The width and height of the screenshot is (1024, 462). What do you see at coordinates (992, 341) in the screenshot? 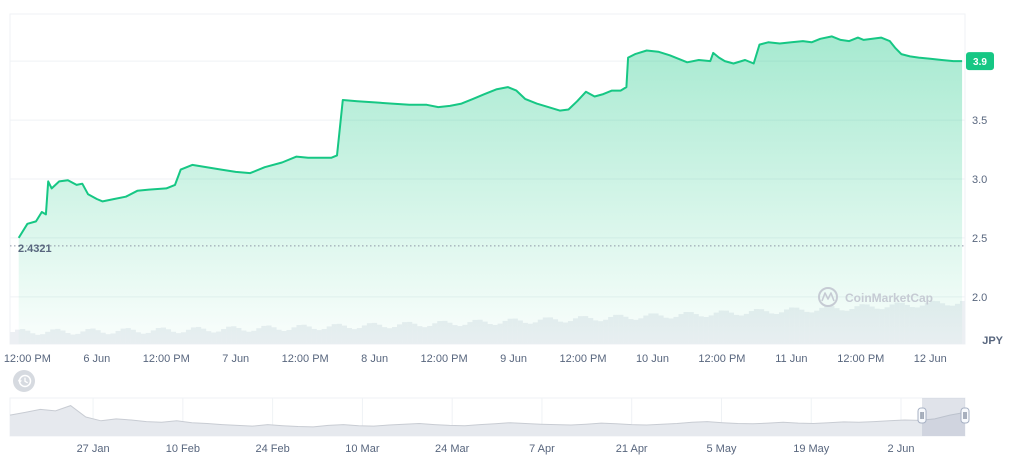
I see `y-axis-unit-label: JPY` at bounding box center [992, 341].